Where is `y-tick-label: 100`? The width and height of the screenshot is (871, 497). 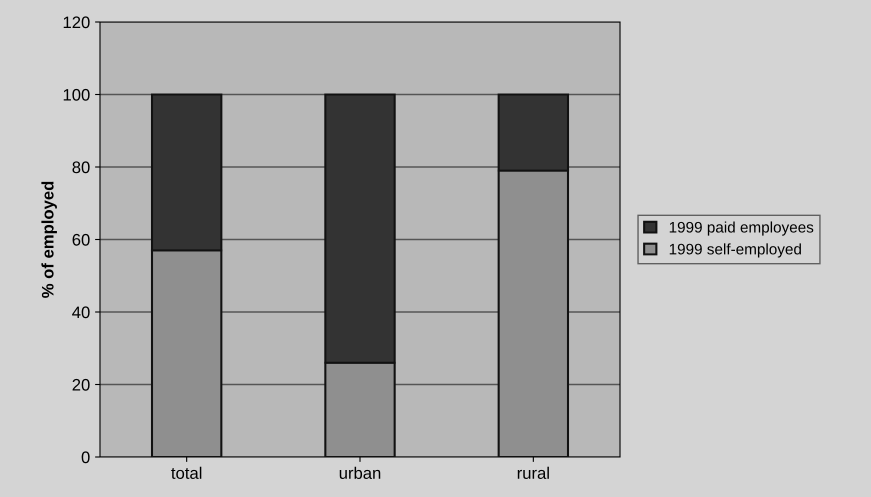 y-tick-label: 100 is located at coordinates (77, 94).